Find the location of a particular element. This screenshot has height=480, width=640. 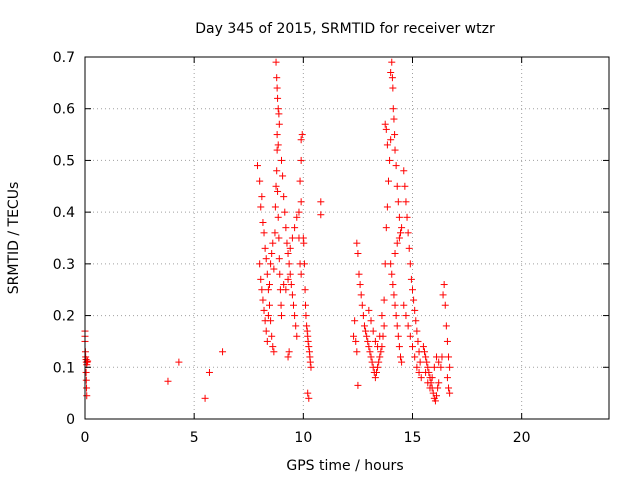

y-tick-label: 0.3 is located at coordinates (64, 265).